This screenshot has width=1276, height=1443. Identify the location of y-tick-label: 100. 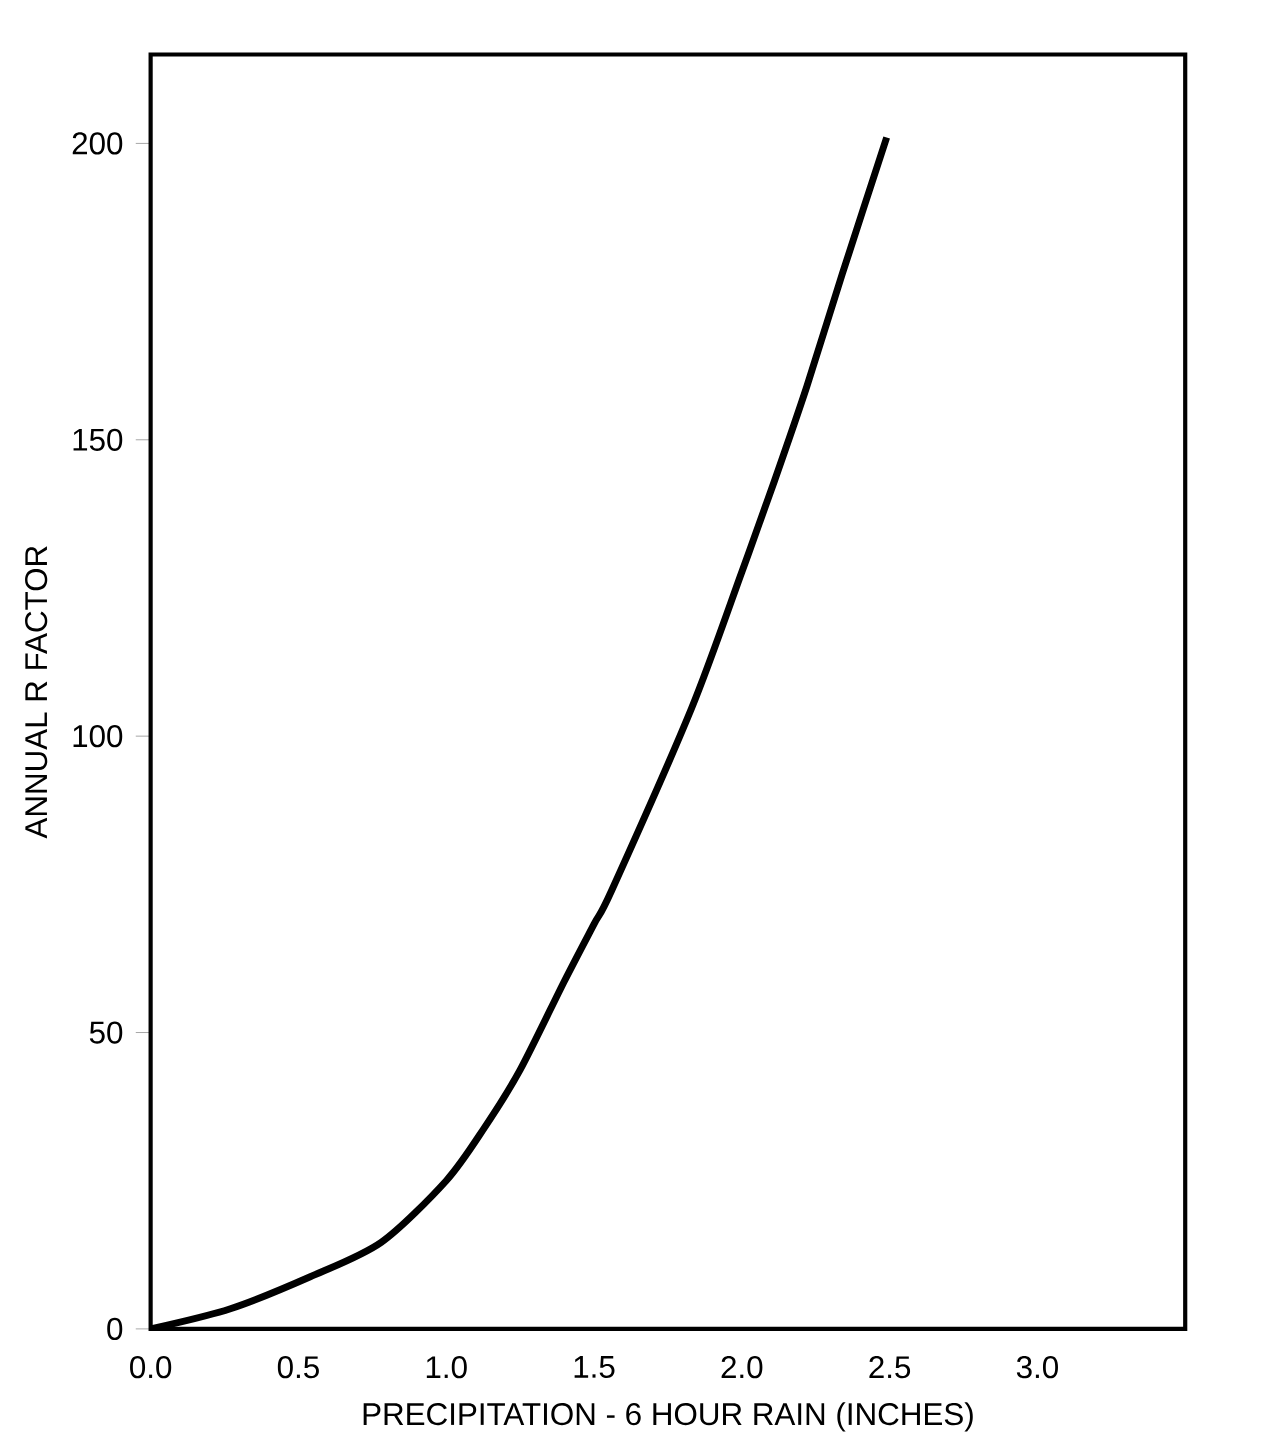
(98, 736).